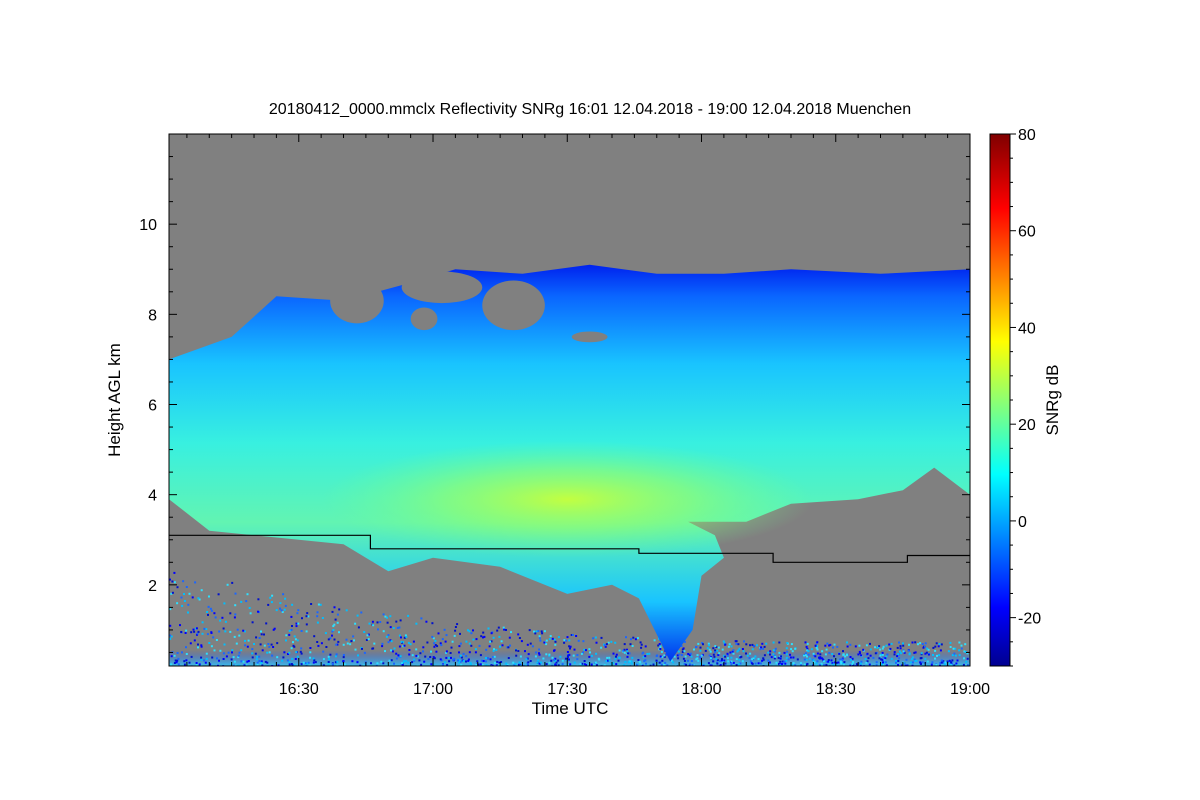 The width and height of the screenshot is (1200, 800). I want to click on colorbar-tick-label: 40, so click(1027, 328).